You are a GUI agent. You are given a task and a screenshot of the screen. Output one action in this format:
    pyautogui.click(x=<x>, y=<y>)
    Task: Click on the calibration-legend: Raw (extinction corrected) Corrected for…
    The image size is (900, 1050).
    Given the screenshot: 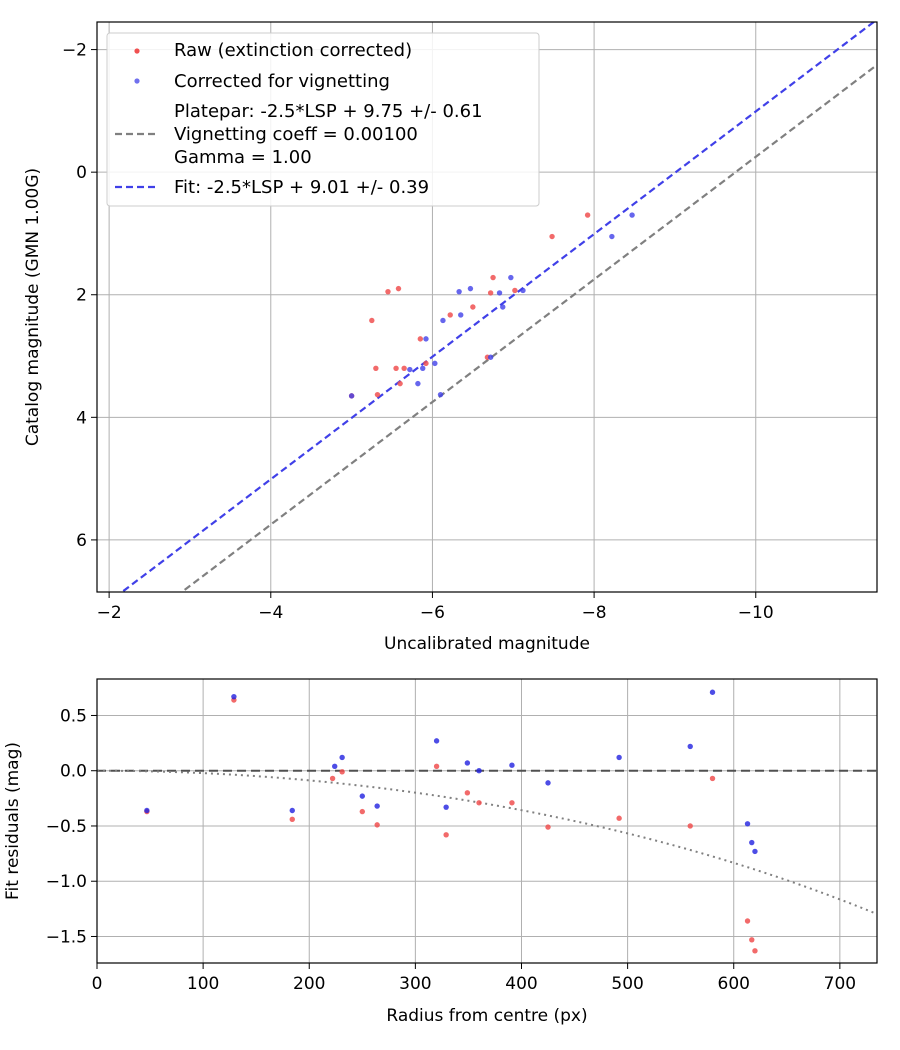 What is the action you would take?
    pyautogui.click(x=323, y=119)
    